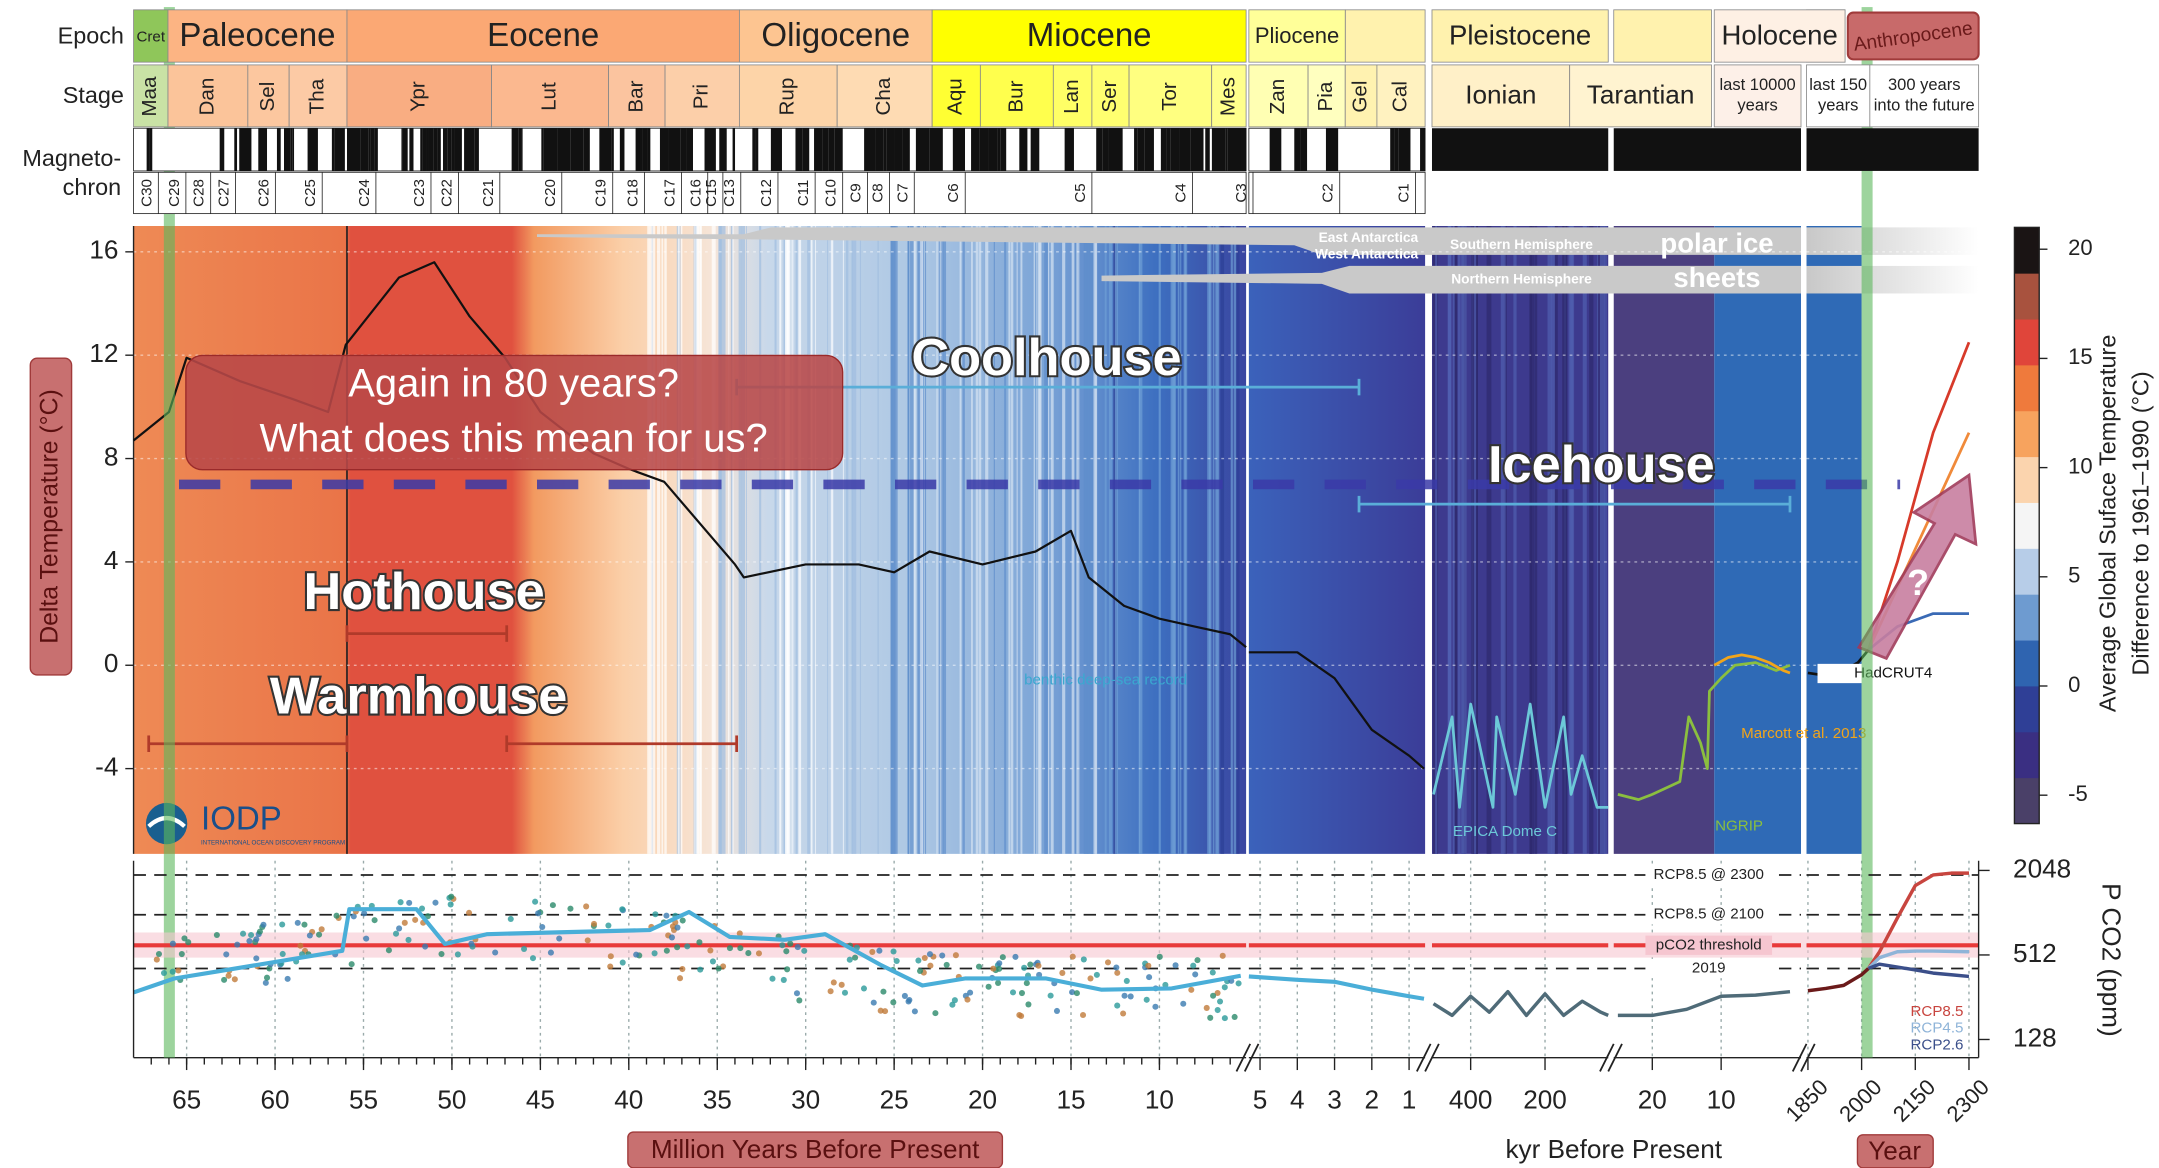  I want to click on y-axis-title: Delta Temperature (°C), so click(49, 516).